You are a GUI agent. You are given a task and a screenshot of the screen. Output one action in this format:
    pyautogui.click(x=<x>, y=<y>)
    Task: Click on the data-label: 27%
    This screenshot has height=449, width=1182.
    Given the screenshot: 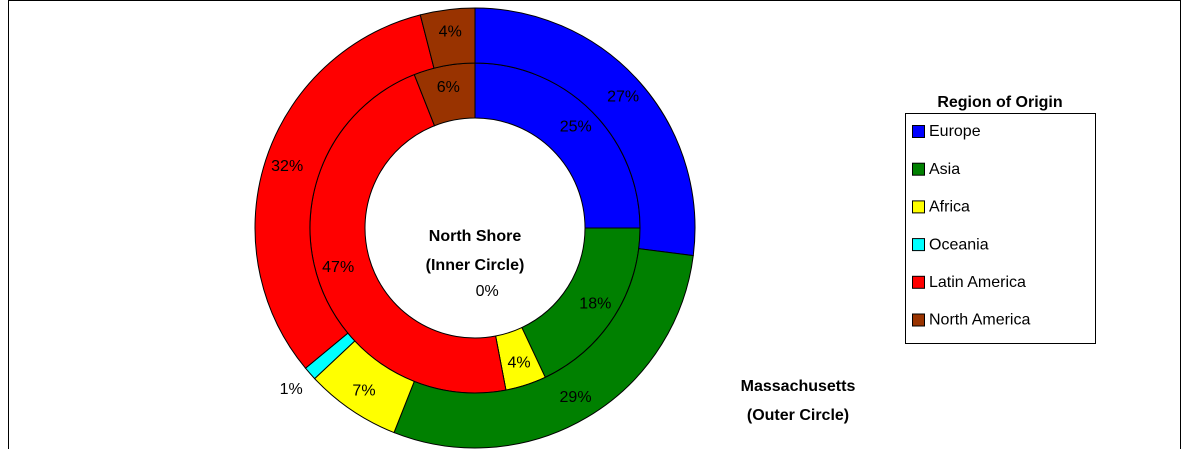 What is the action you would take?
    pyautogui.click(x=623, y=97)
    